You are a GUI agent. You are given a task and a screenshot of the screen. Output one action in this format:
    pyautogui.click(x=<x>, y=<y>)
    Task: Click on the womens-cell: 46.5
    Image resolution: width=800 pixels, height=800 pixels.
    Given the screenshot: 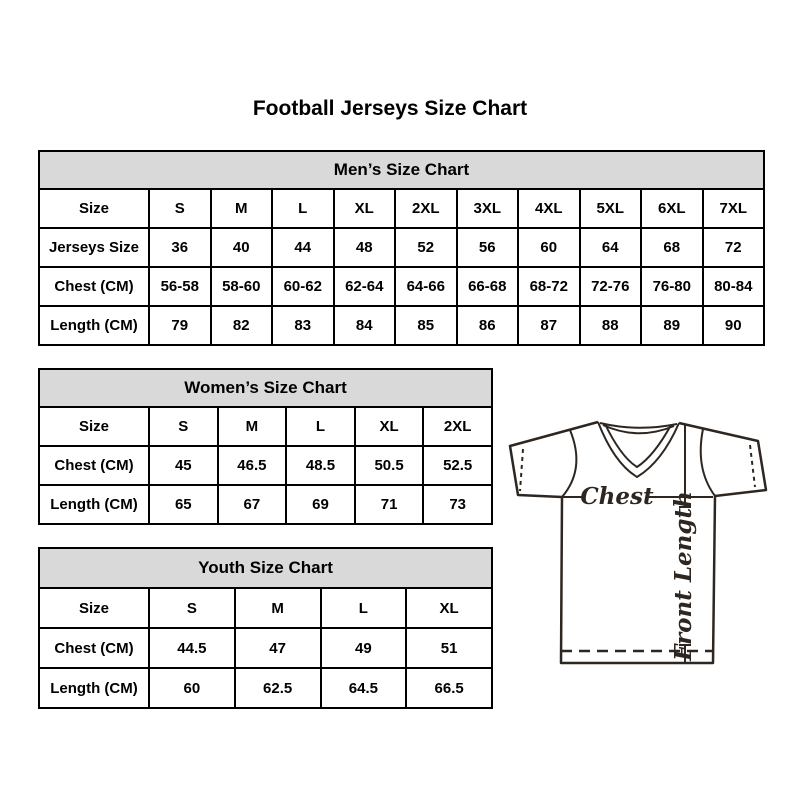 What is the action you would take?
    pyautogui.click(x=252, y=465)
    